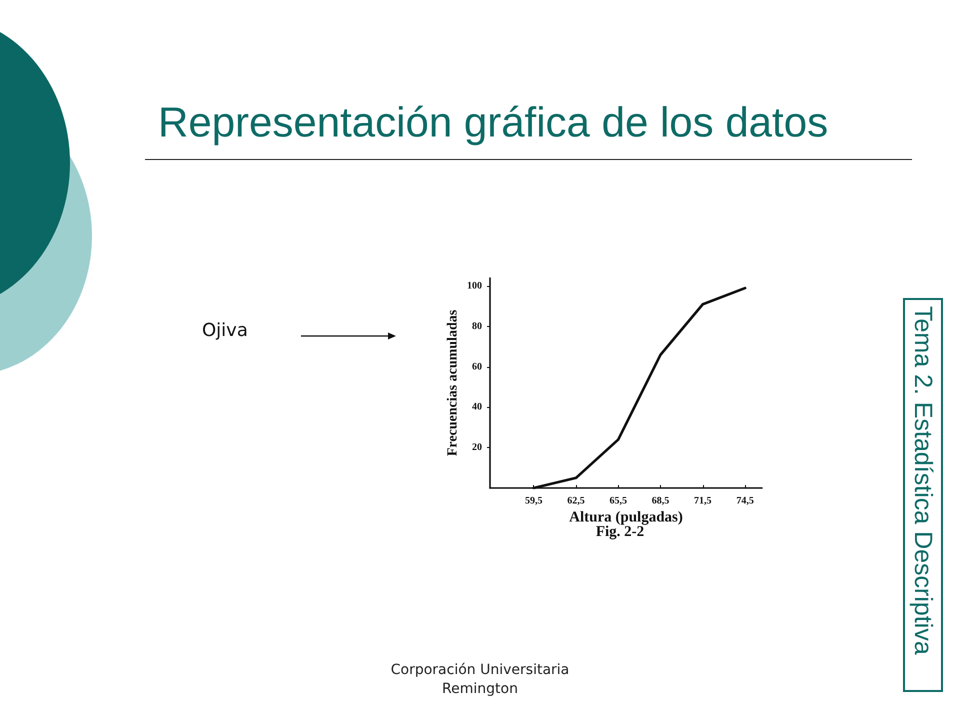  I want to click on x-tick-label: 74,5, so click(745, 501).